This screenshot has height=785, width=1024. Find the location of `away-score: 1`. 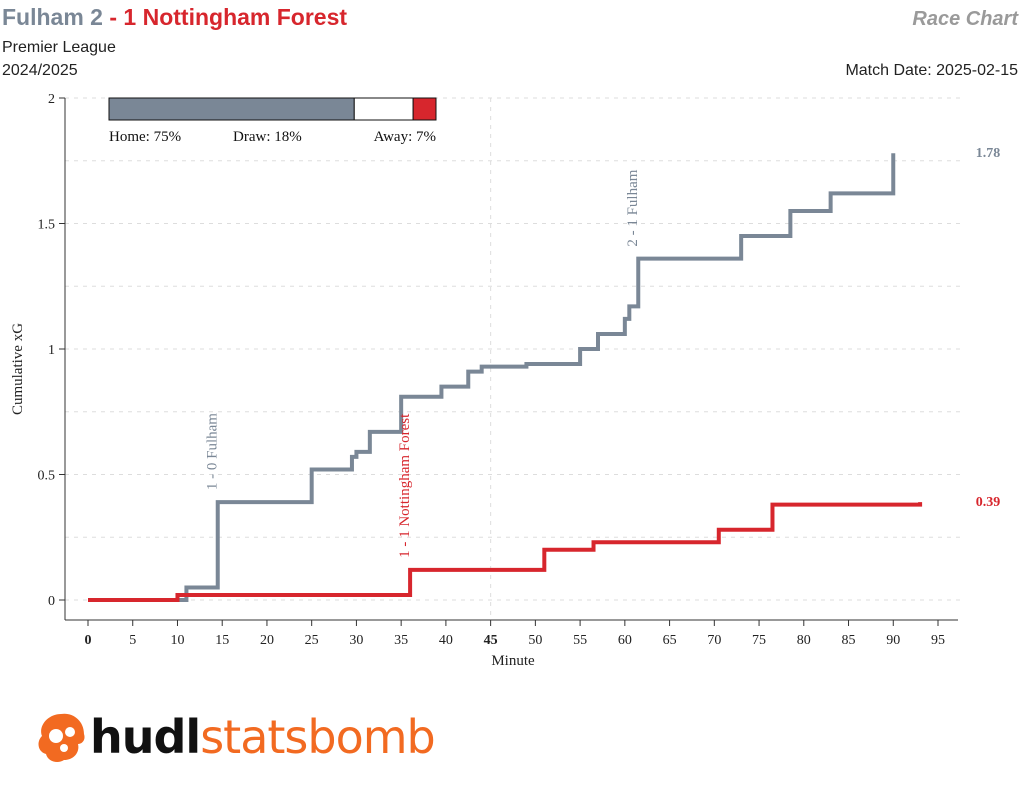

away-score: 1 is located at coordinates (130, 17).